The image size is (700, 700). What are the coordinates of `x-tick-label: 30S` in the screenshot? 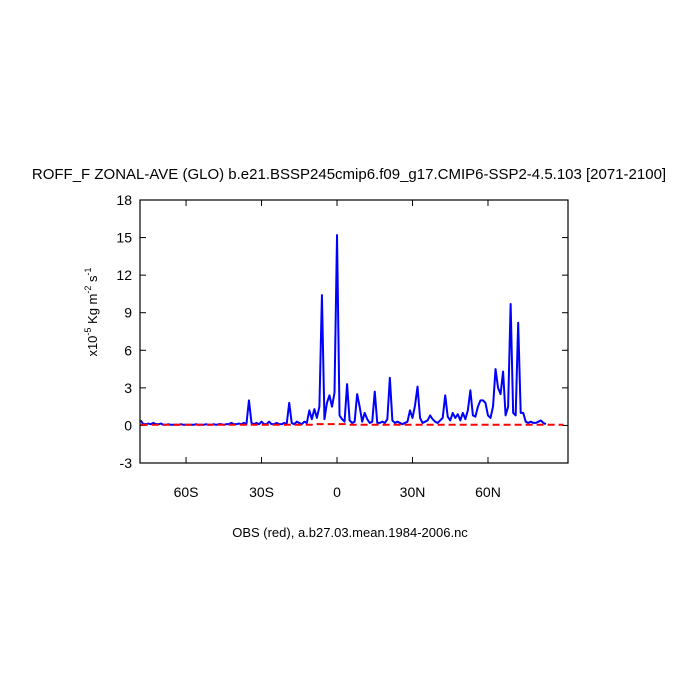 It's located at (261, 492).